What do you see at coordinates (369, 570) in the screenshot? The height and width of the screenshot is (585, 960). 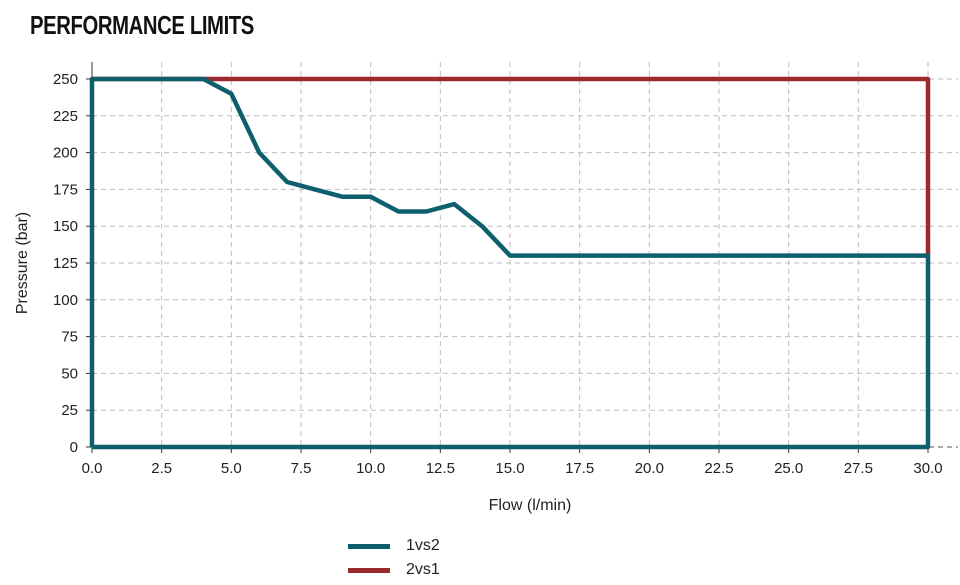 I see `legend-swatch-2vs1` at bounding box center [369, 570].